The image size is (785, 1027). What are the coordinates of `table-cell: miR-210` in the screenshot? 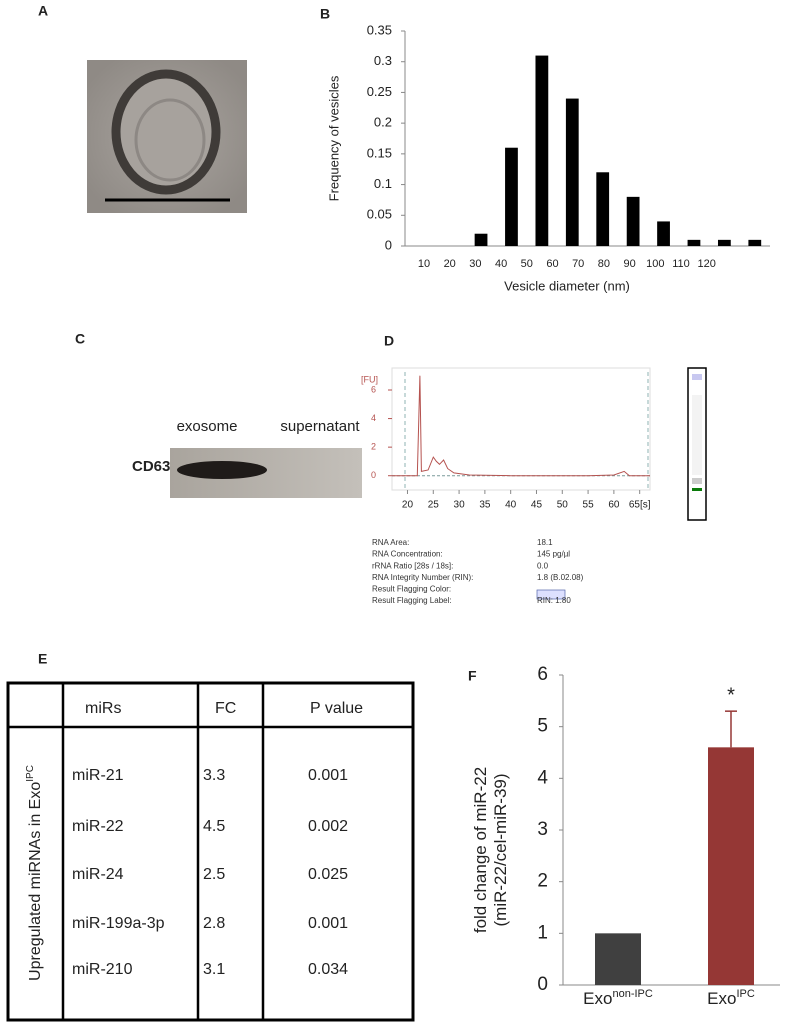 It's located at (102, 969).